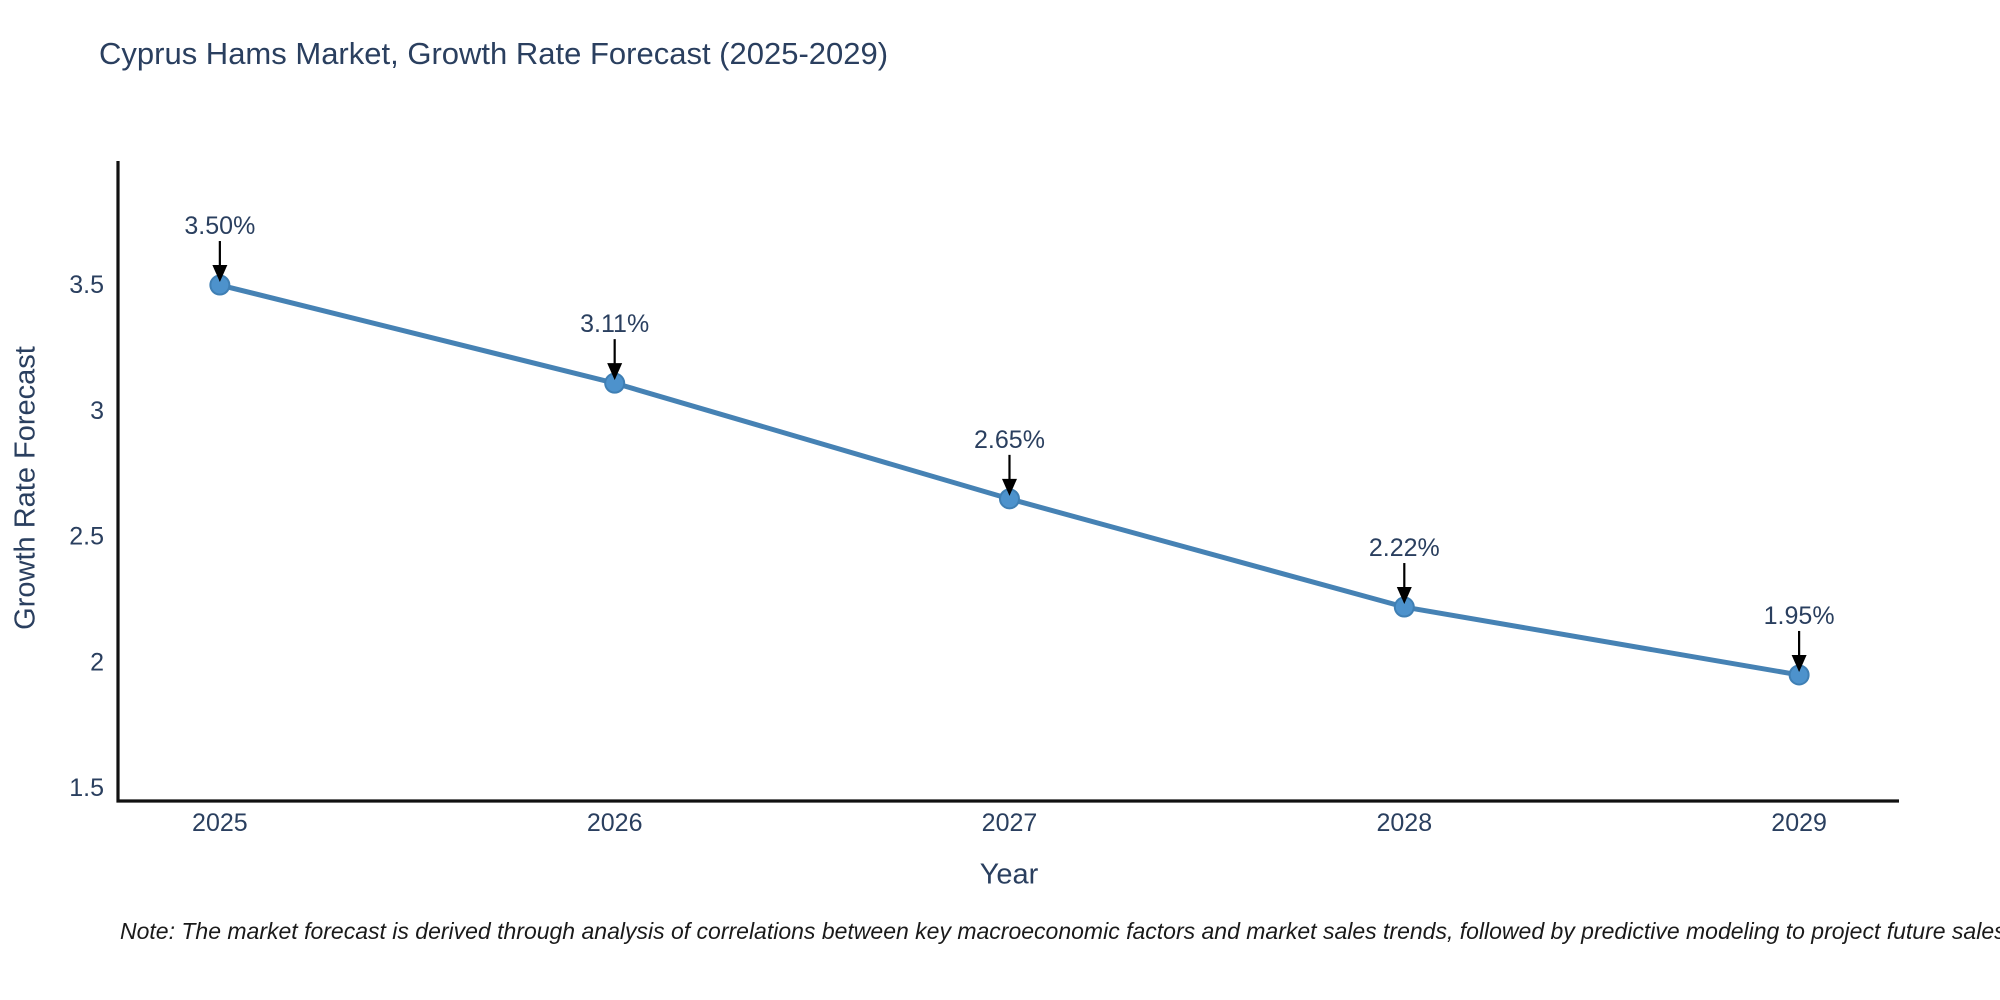 This screenshot has width=2000, height=1000. What do you see at coordinates (25, 488) in the screenshot?
I see `y-axis-title: Growth Rate Forecast` at bounding box center [25, 488].